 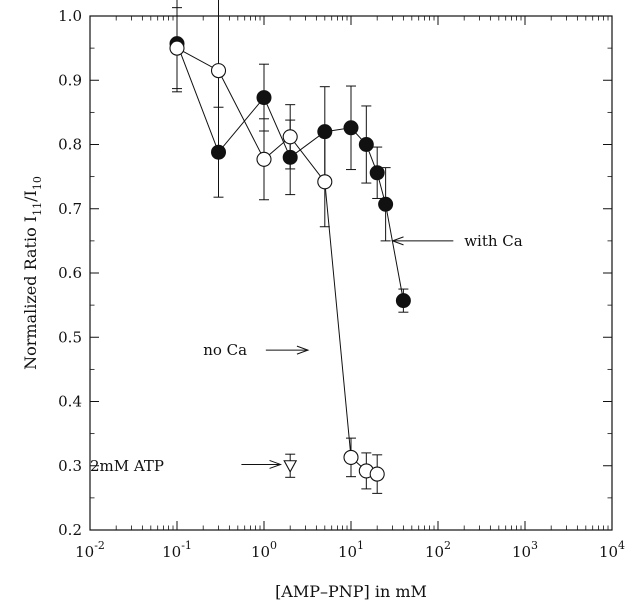 What do you see at coordinates (186, 466) in the screenshot?
I see `annotation-atp: 2mM ATP` at bounding box center [186, 466].